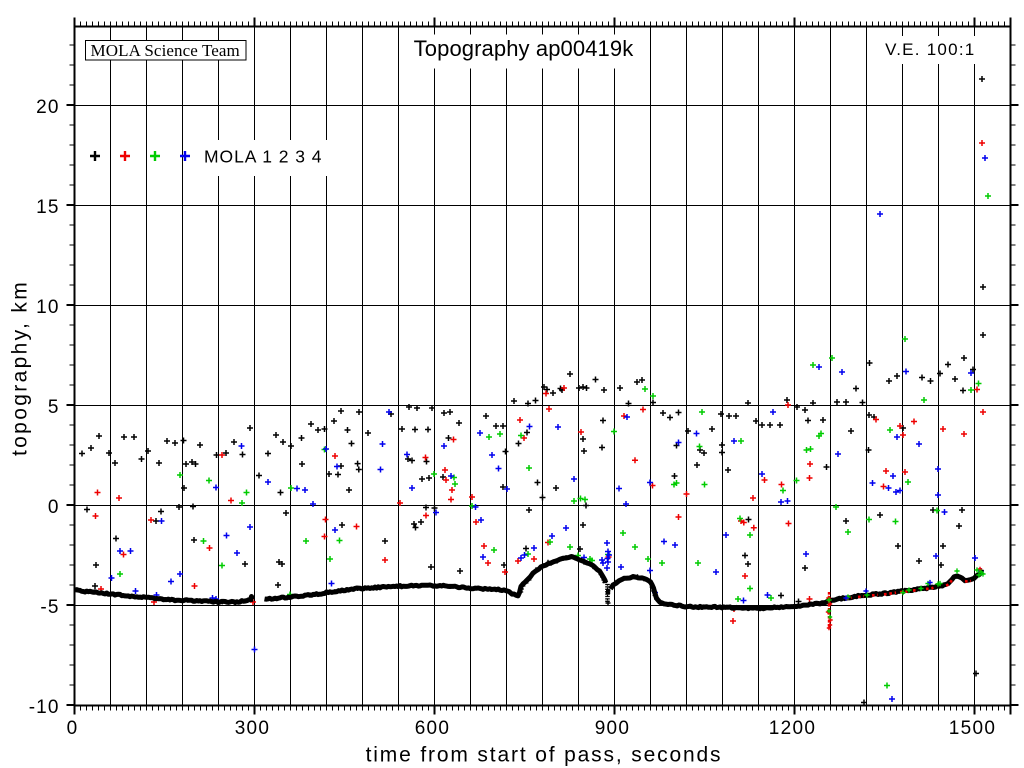 The image size is (1024, 768). Describe the element at coordinates (54, 407) in the screenshot. I see `svg-text: 5` at that location.